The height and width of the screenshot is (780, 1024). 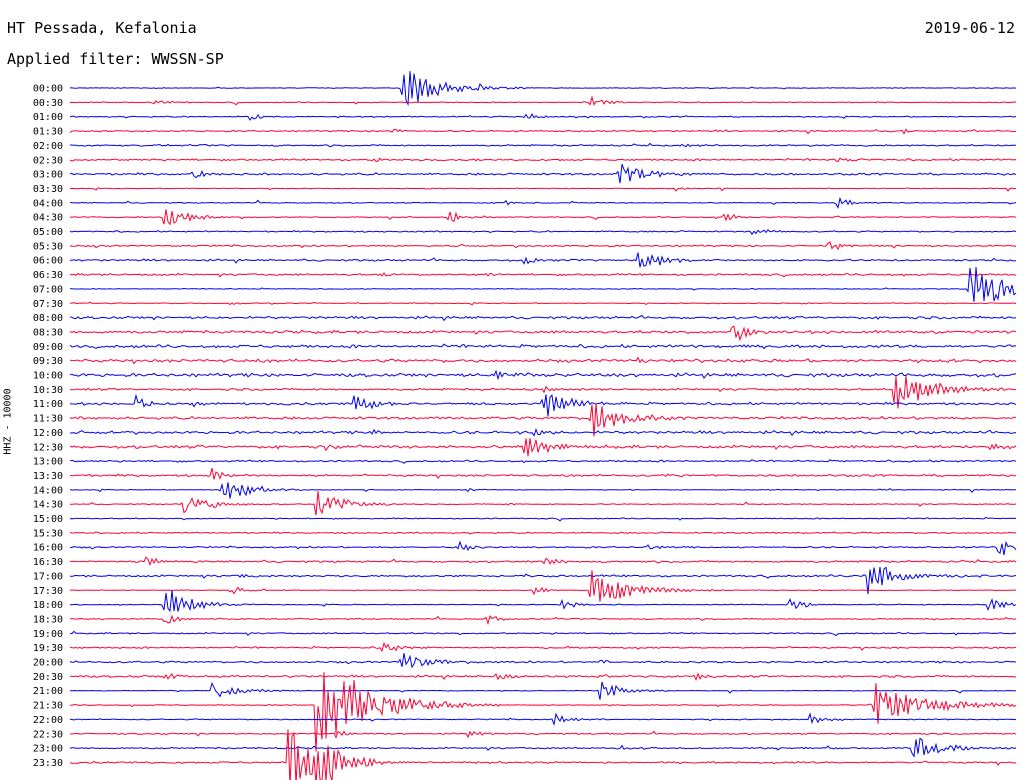 I want to click on time-label: 13:00, so click(x=48, y=462).